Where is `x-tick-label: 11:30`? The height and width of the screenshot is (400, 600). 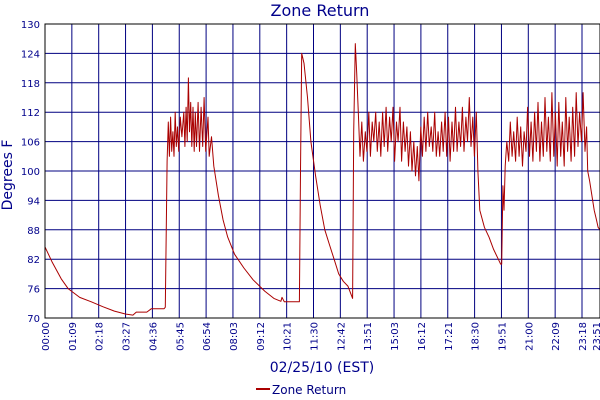
x-tick-label: 11:30 is located at coordinates (315, 336).